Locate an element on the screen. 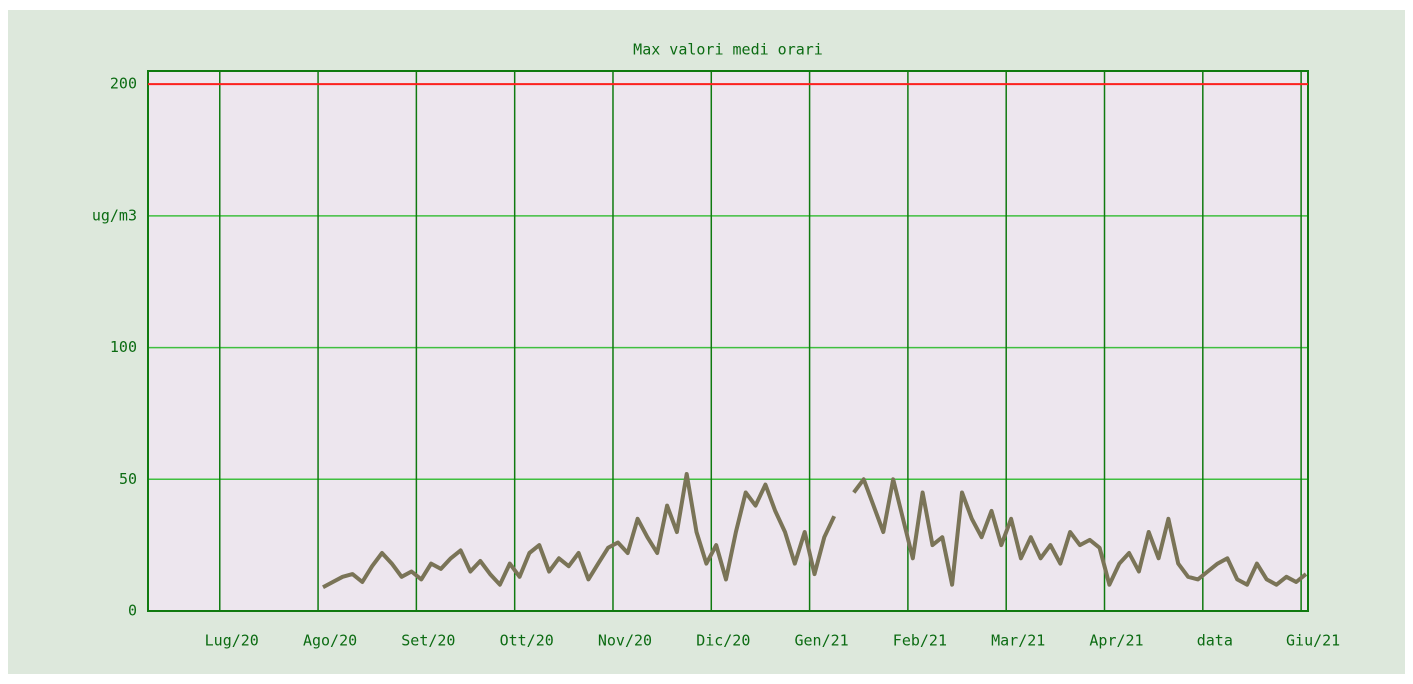 This screenshot has width=1413, height=684. y-tick-label: 100 is located at coordinates (123, 347).